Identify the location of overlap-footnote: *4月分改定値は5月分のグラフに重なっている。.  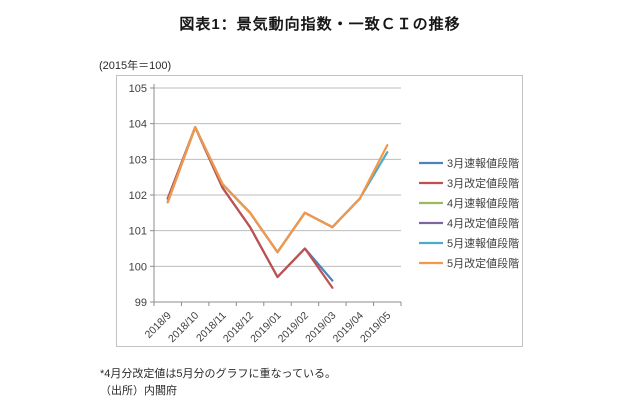
(218, 374).